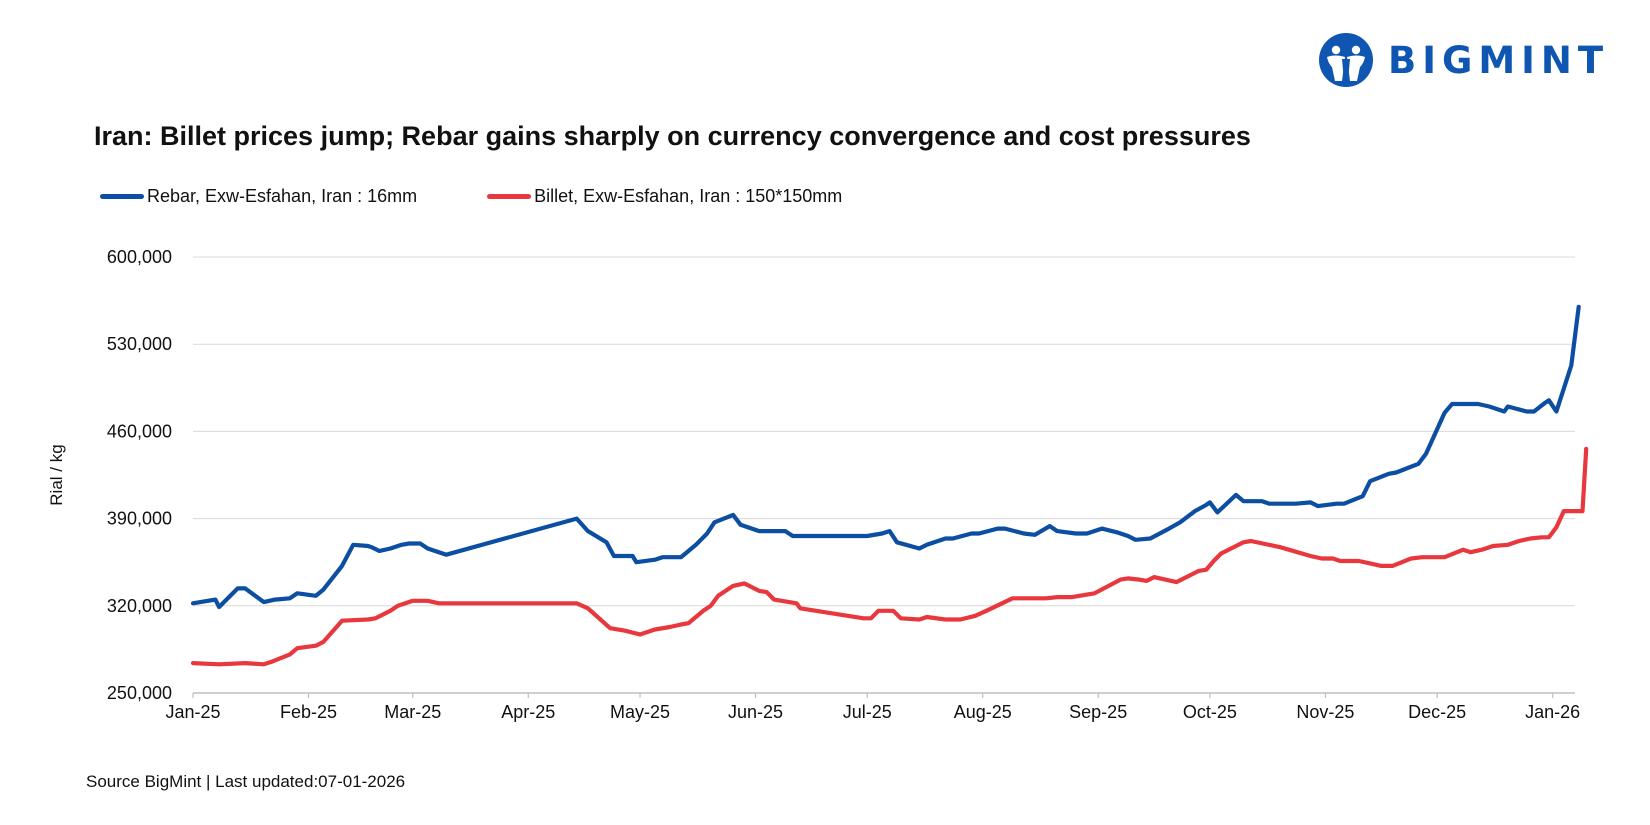  I want to click on bigmint-logo-wordmark: BIGMINT, so click(1499, 60).